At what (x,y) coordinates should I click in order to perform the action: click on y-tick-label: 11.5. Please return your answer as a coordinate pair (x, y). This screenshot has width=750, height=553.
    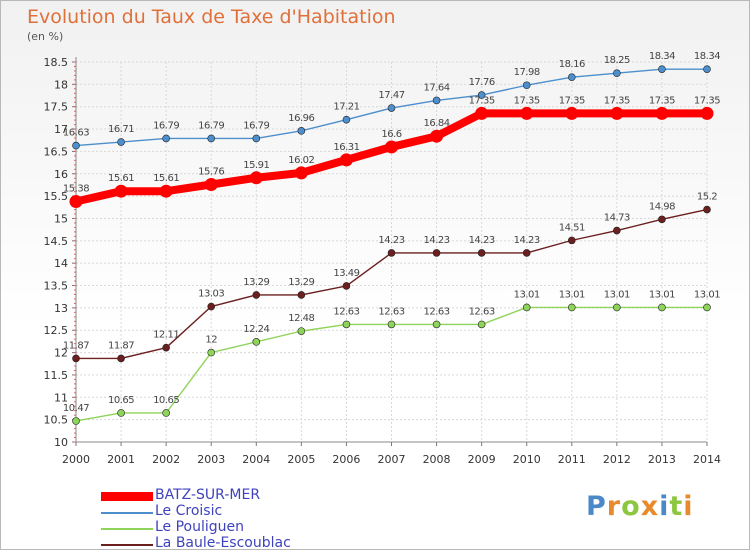
    Looking at the image, I should click on (56, 375).